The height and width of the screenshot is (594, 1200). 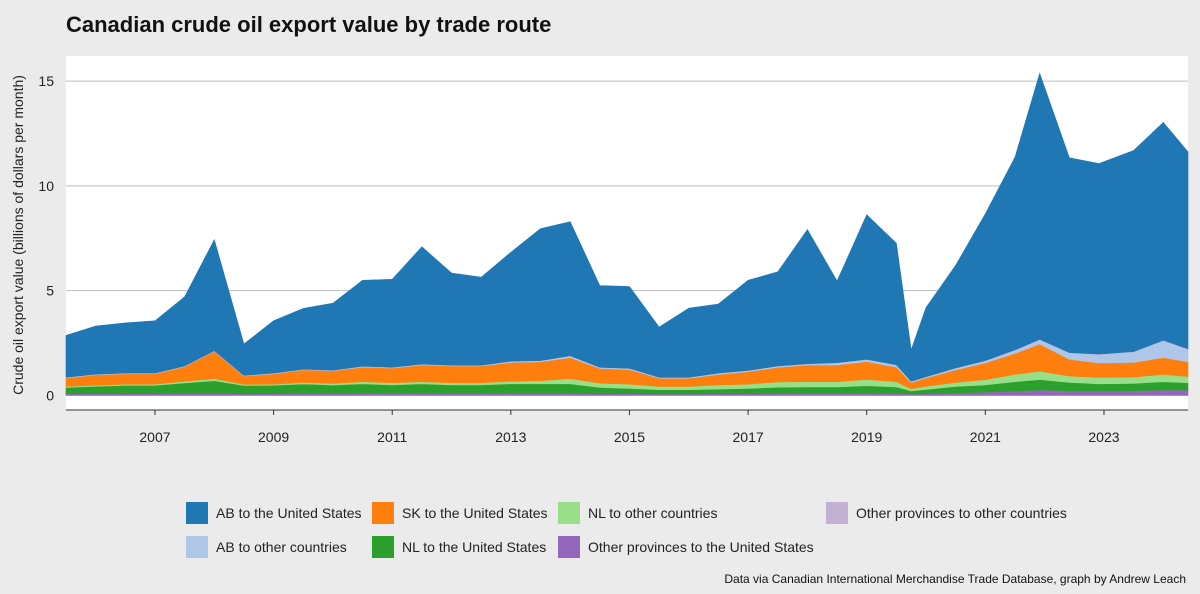 I want to click on legend-item: Other provinces to other countries, so click(x=946, y=513).